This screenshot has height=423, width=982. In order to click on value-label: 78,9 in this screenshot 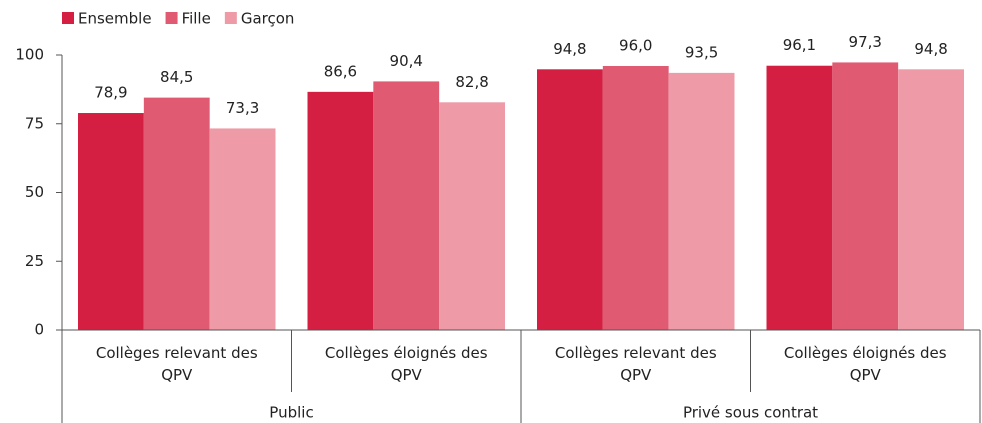, I will do `click(110, 93)`.